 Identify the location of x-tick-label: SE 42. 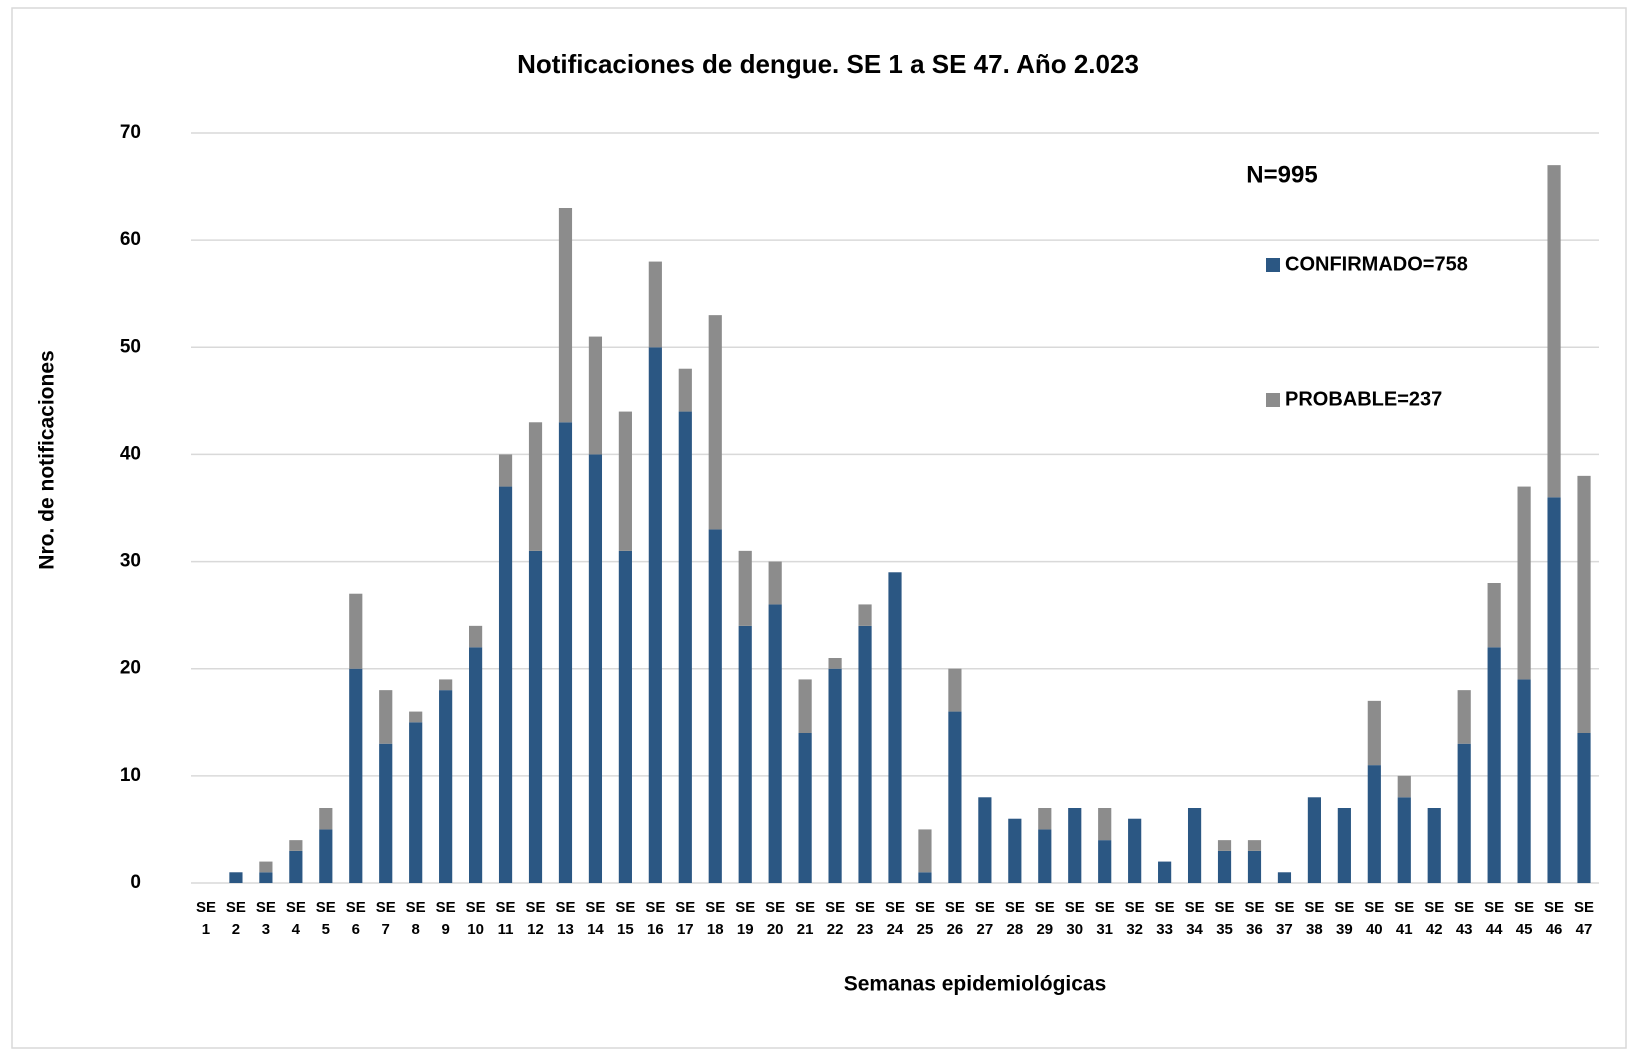
(1434, 918).